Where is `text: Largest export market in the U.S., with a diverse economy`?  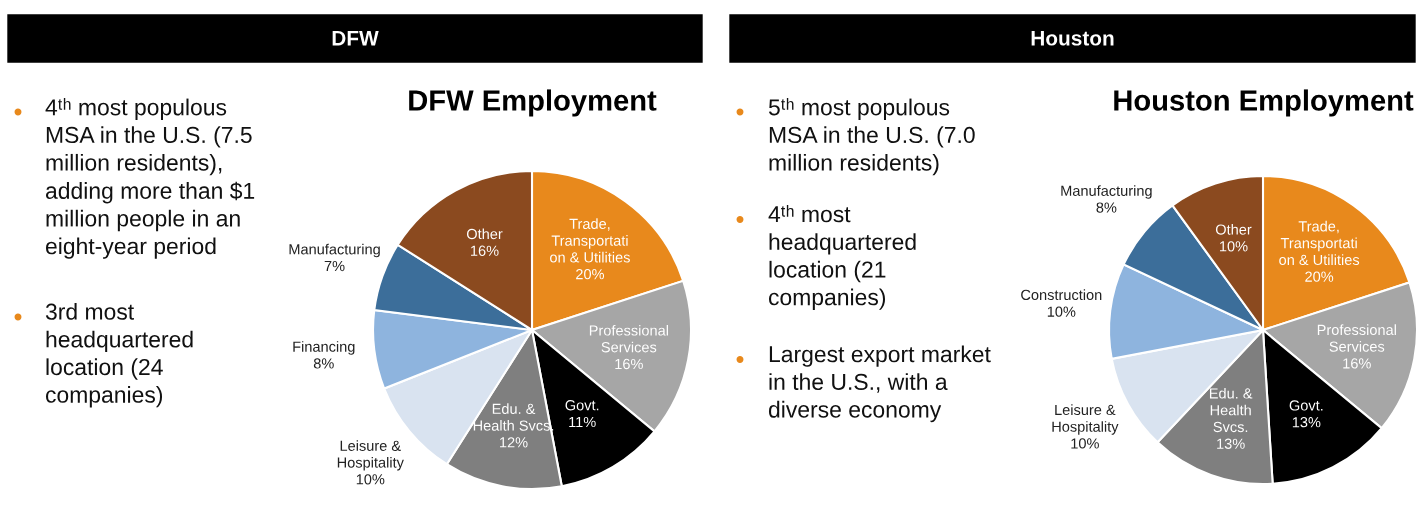
text: Largest export market in the U.S., with a diverse economy is located at coordinates (879, 384).